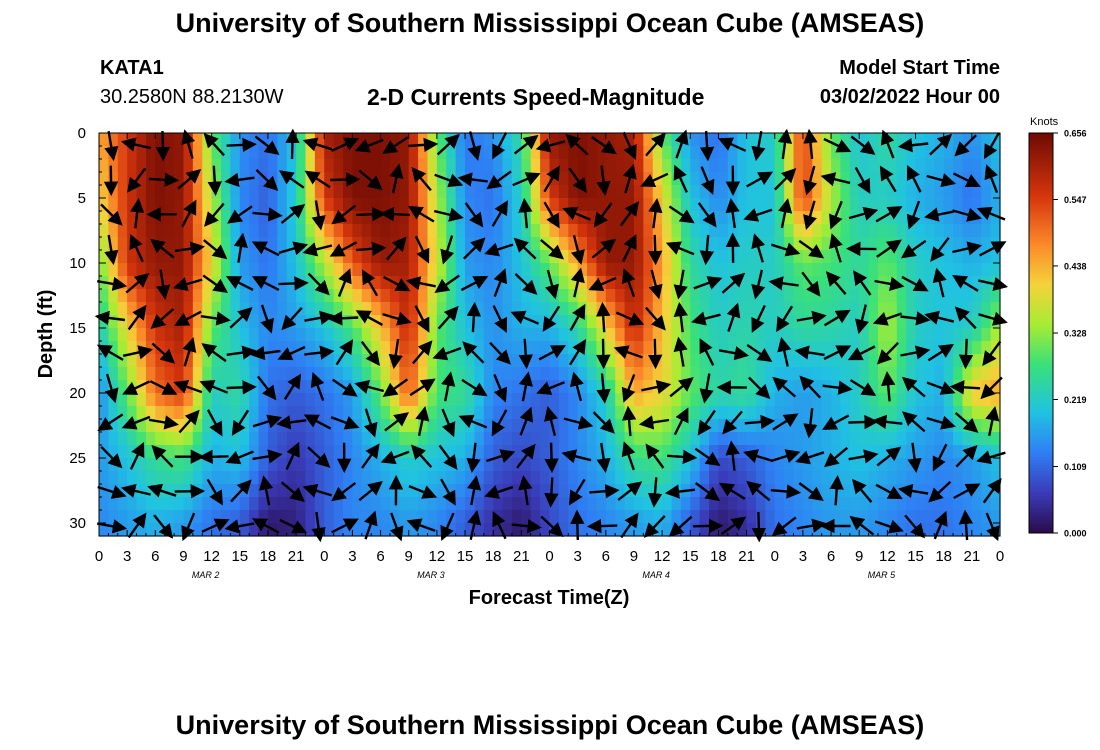 The image size is (1100, 750). Describe the element at coordinates (656, 575) in the screenshot. I see `day-label: MAR 4` at that location.